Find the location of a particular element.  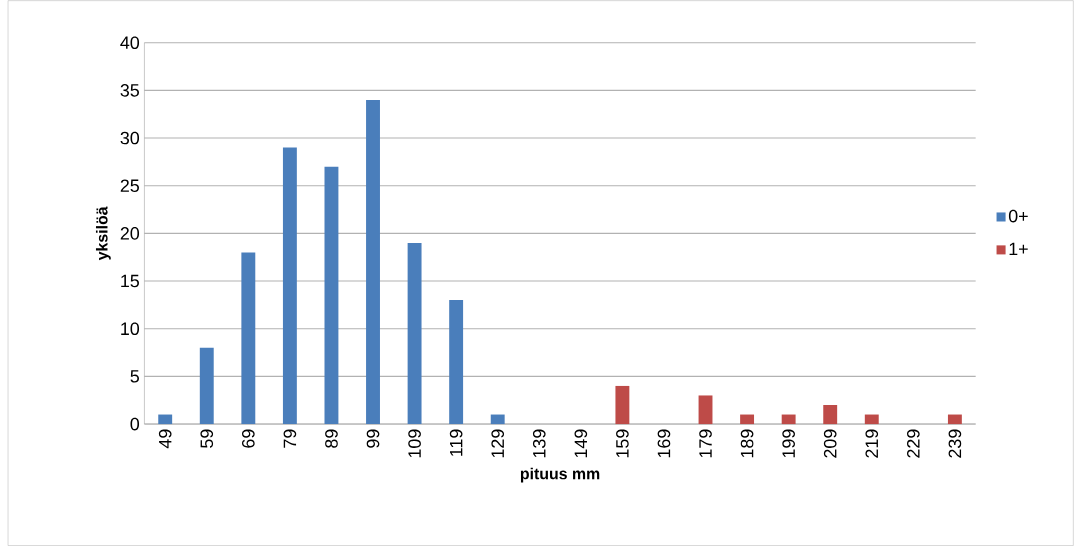

x-tick-label: 219 is located at coordinates (872, 443).